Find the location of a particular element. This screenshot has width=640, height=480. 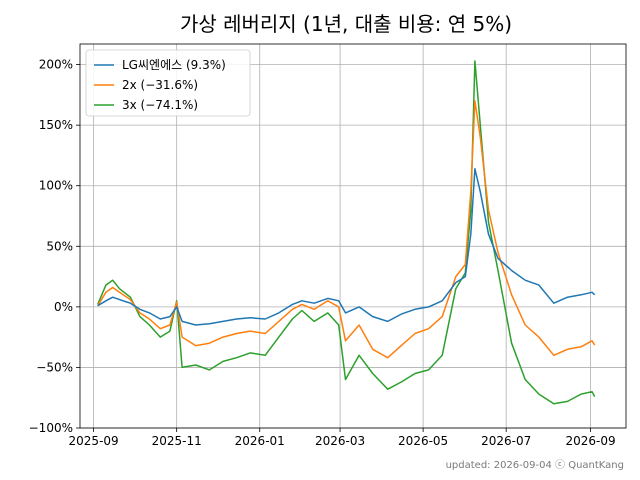

x-tick-label: 2025-09 is located at coordinates (94, 441).